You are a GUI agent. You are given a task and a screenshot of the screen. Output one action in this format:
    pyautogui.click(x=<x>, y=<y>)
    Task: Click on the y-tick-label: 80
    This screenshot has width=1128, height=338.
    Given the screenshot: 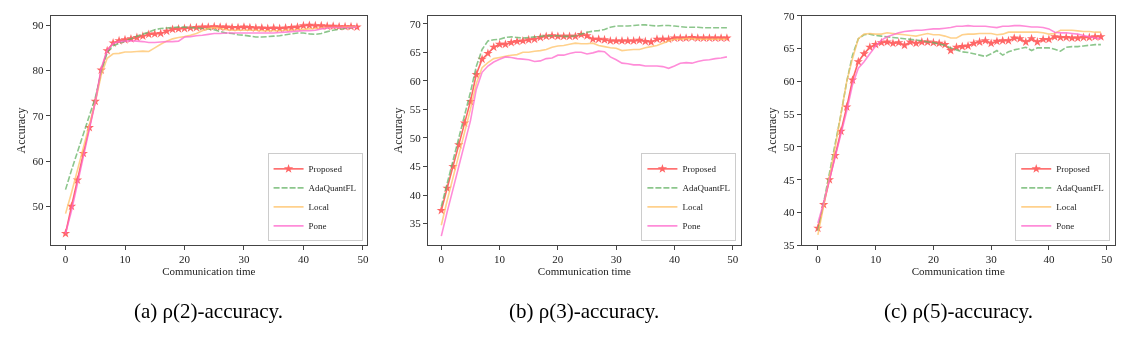 What is the action you would take?
    pyautogui.click(x=38, y=70)
    